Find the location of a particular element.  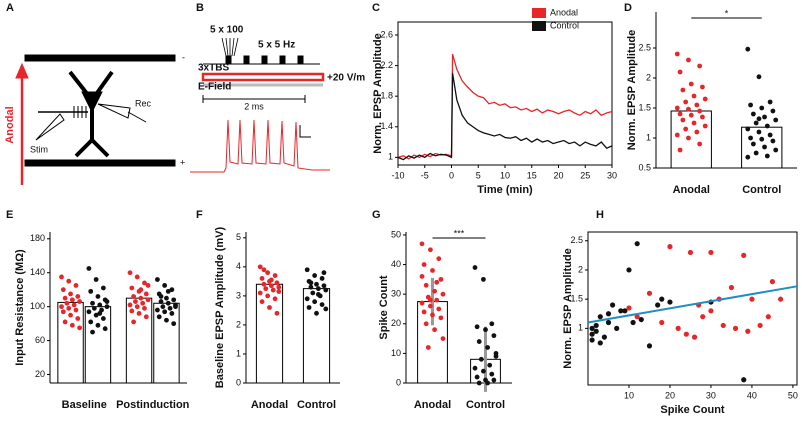

diagram-b is located at coordinates (260, 105).